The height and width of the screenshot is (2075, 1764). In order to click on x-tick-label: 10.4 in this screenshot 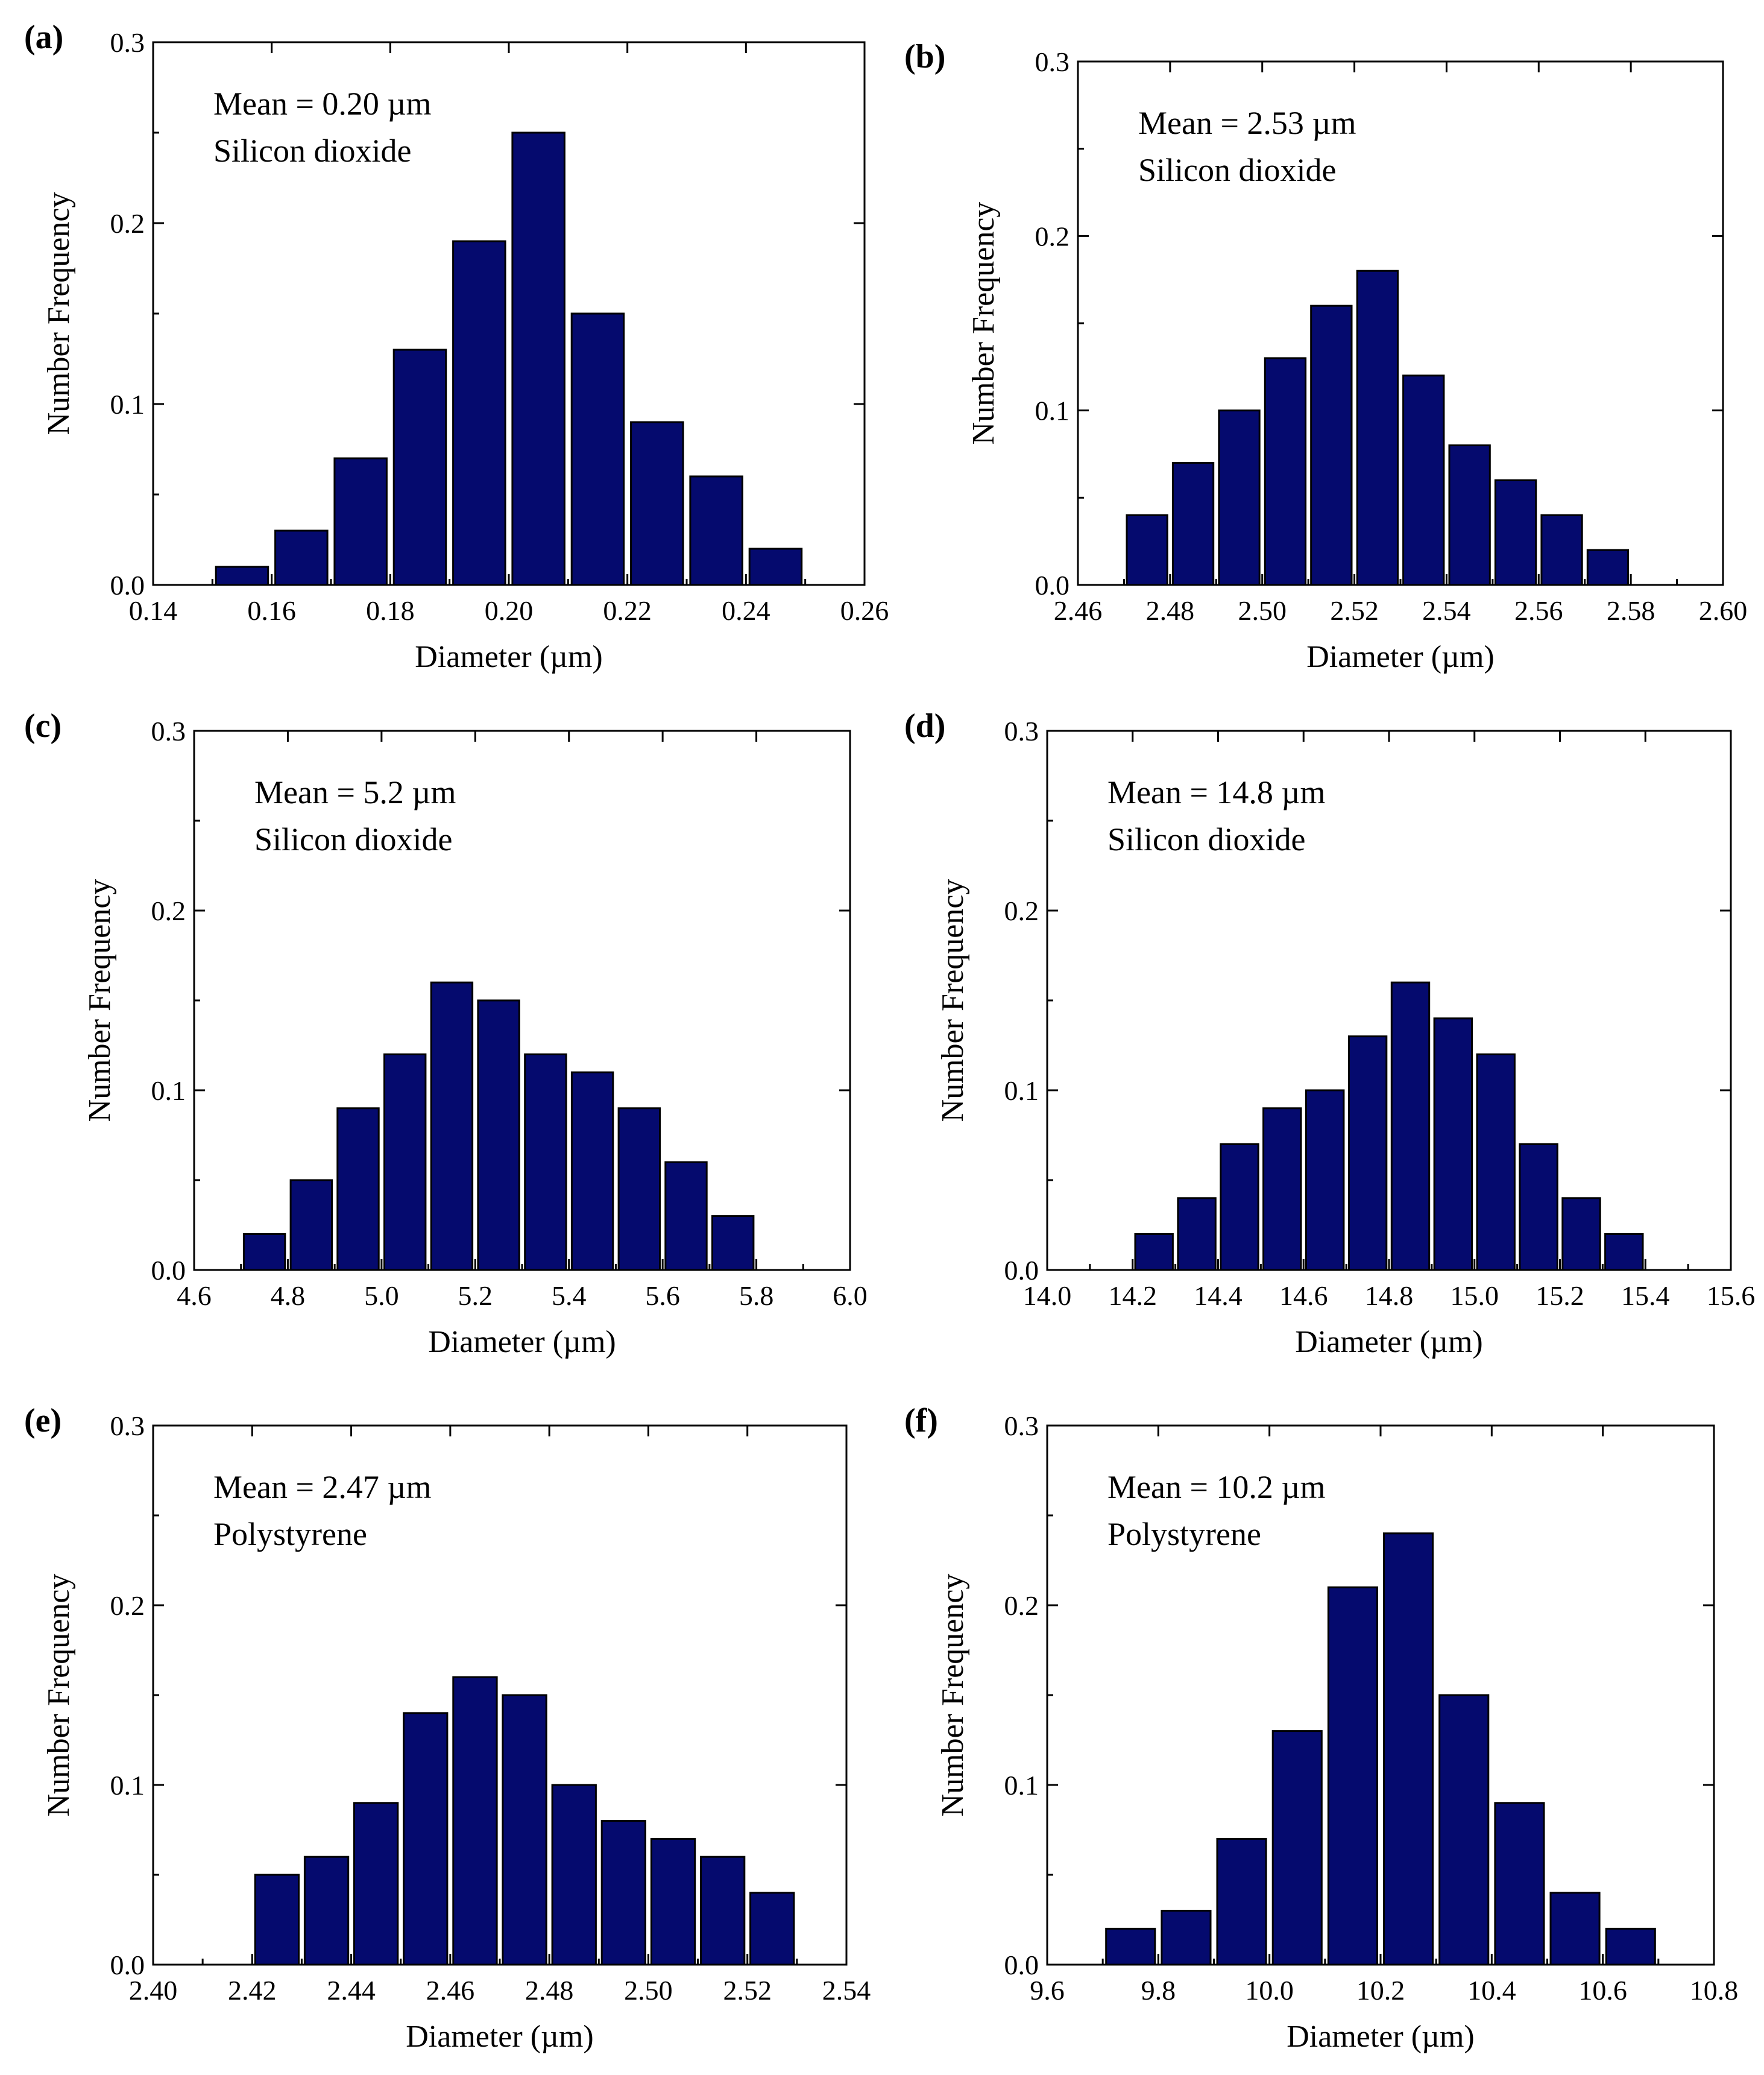, I will do `click(1492, 1990)`.